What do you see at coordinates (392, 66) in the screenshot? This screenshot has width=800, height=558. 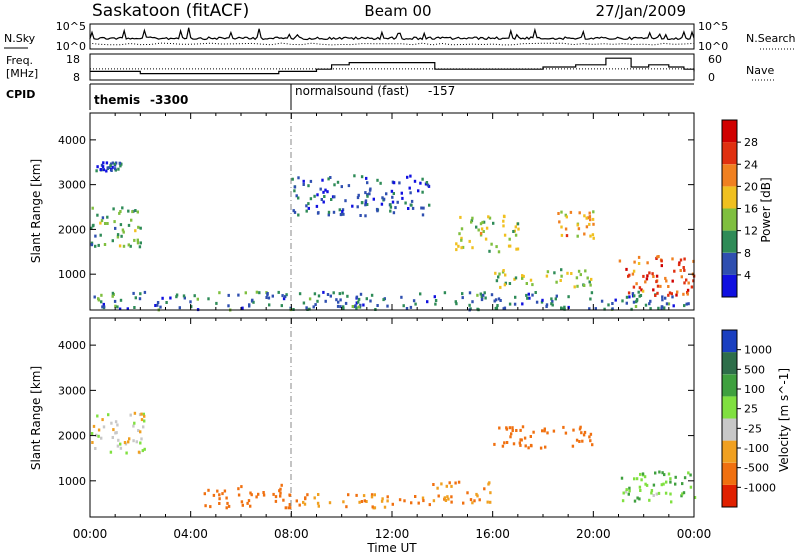 I see `freq-step-trace` at bounding box center [392, 66].